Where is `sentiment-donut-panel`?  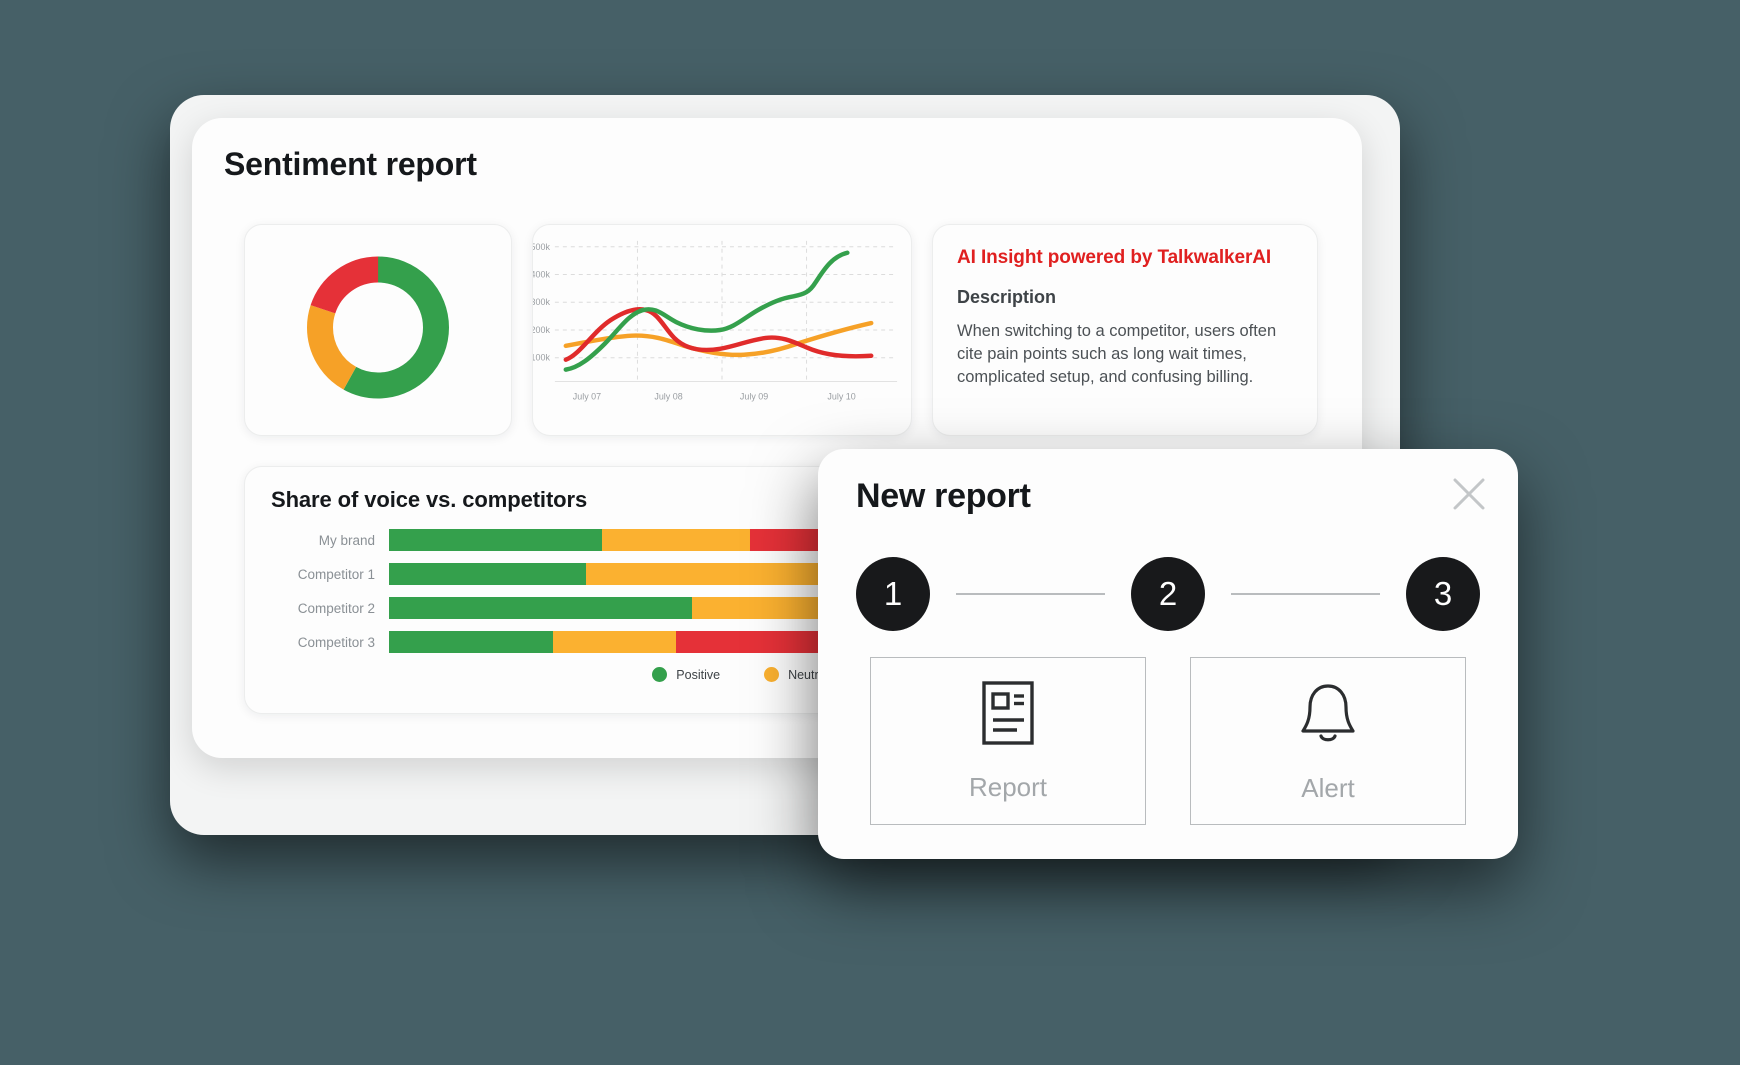 sentiment-donut-panel is located at coordinates (378, 330).